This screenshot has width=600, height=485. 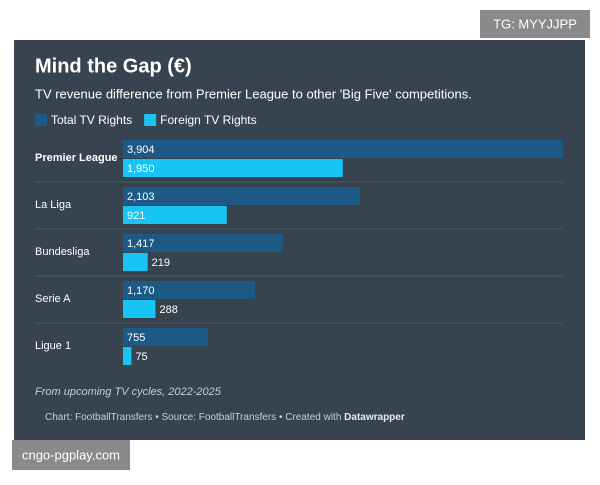 I want to click on category-label: Ligue 1, so click(x=53, y=346).